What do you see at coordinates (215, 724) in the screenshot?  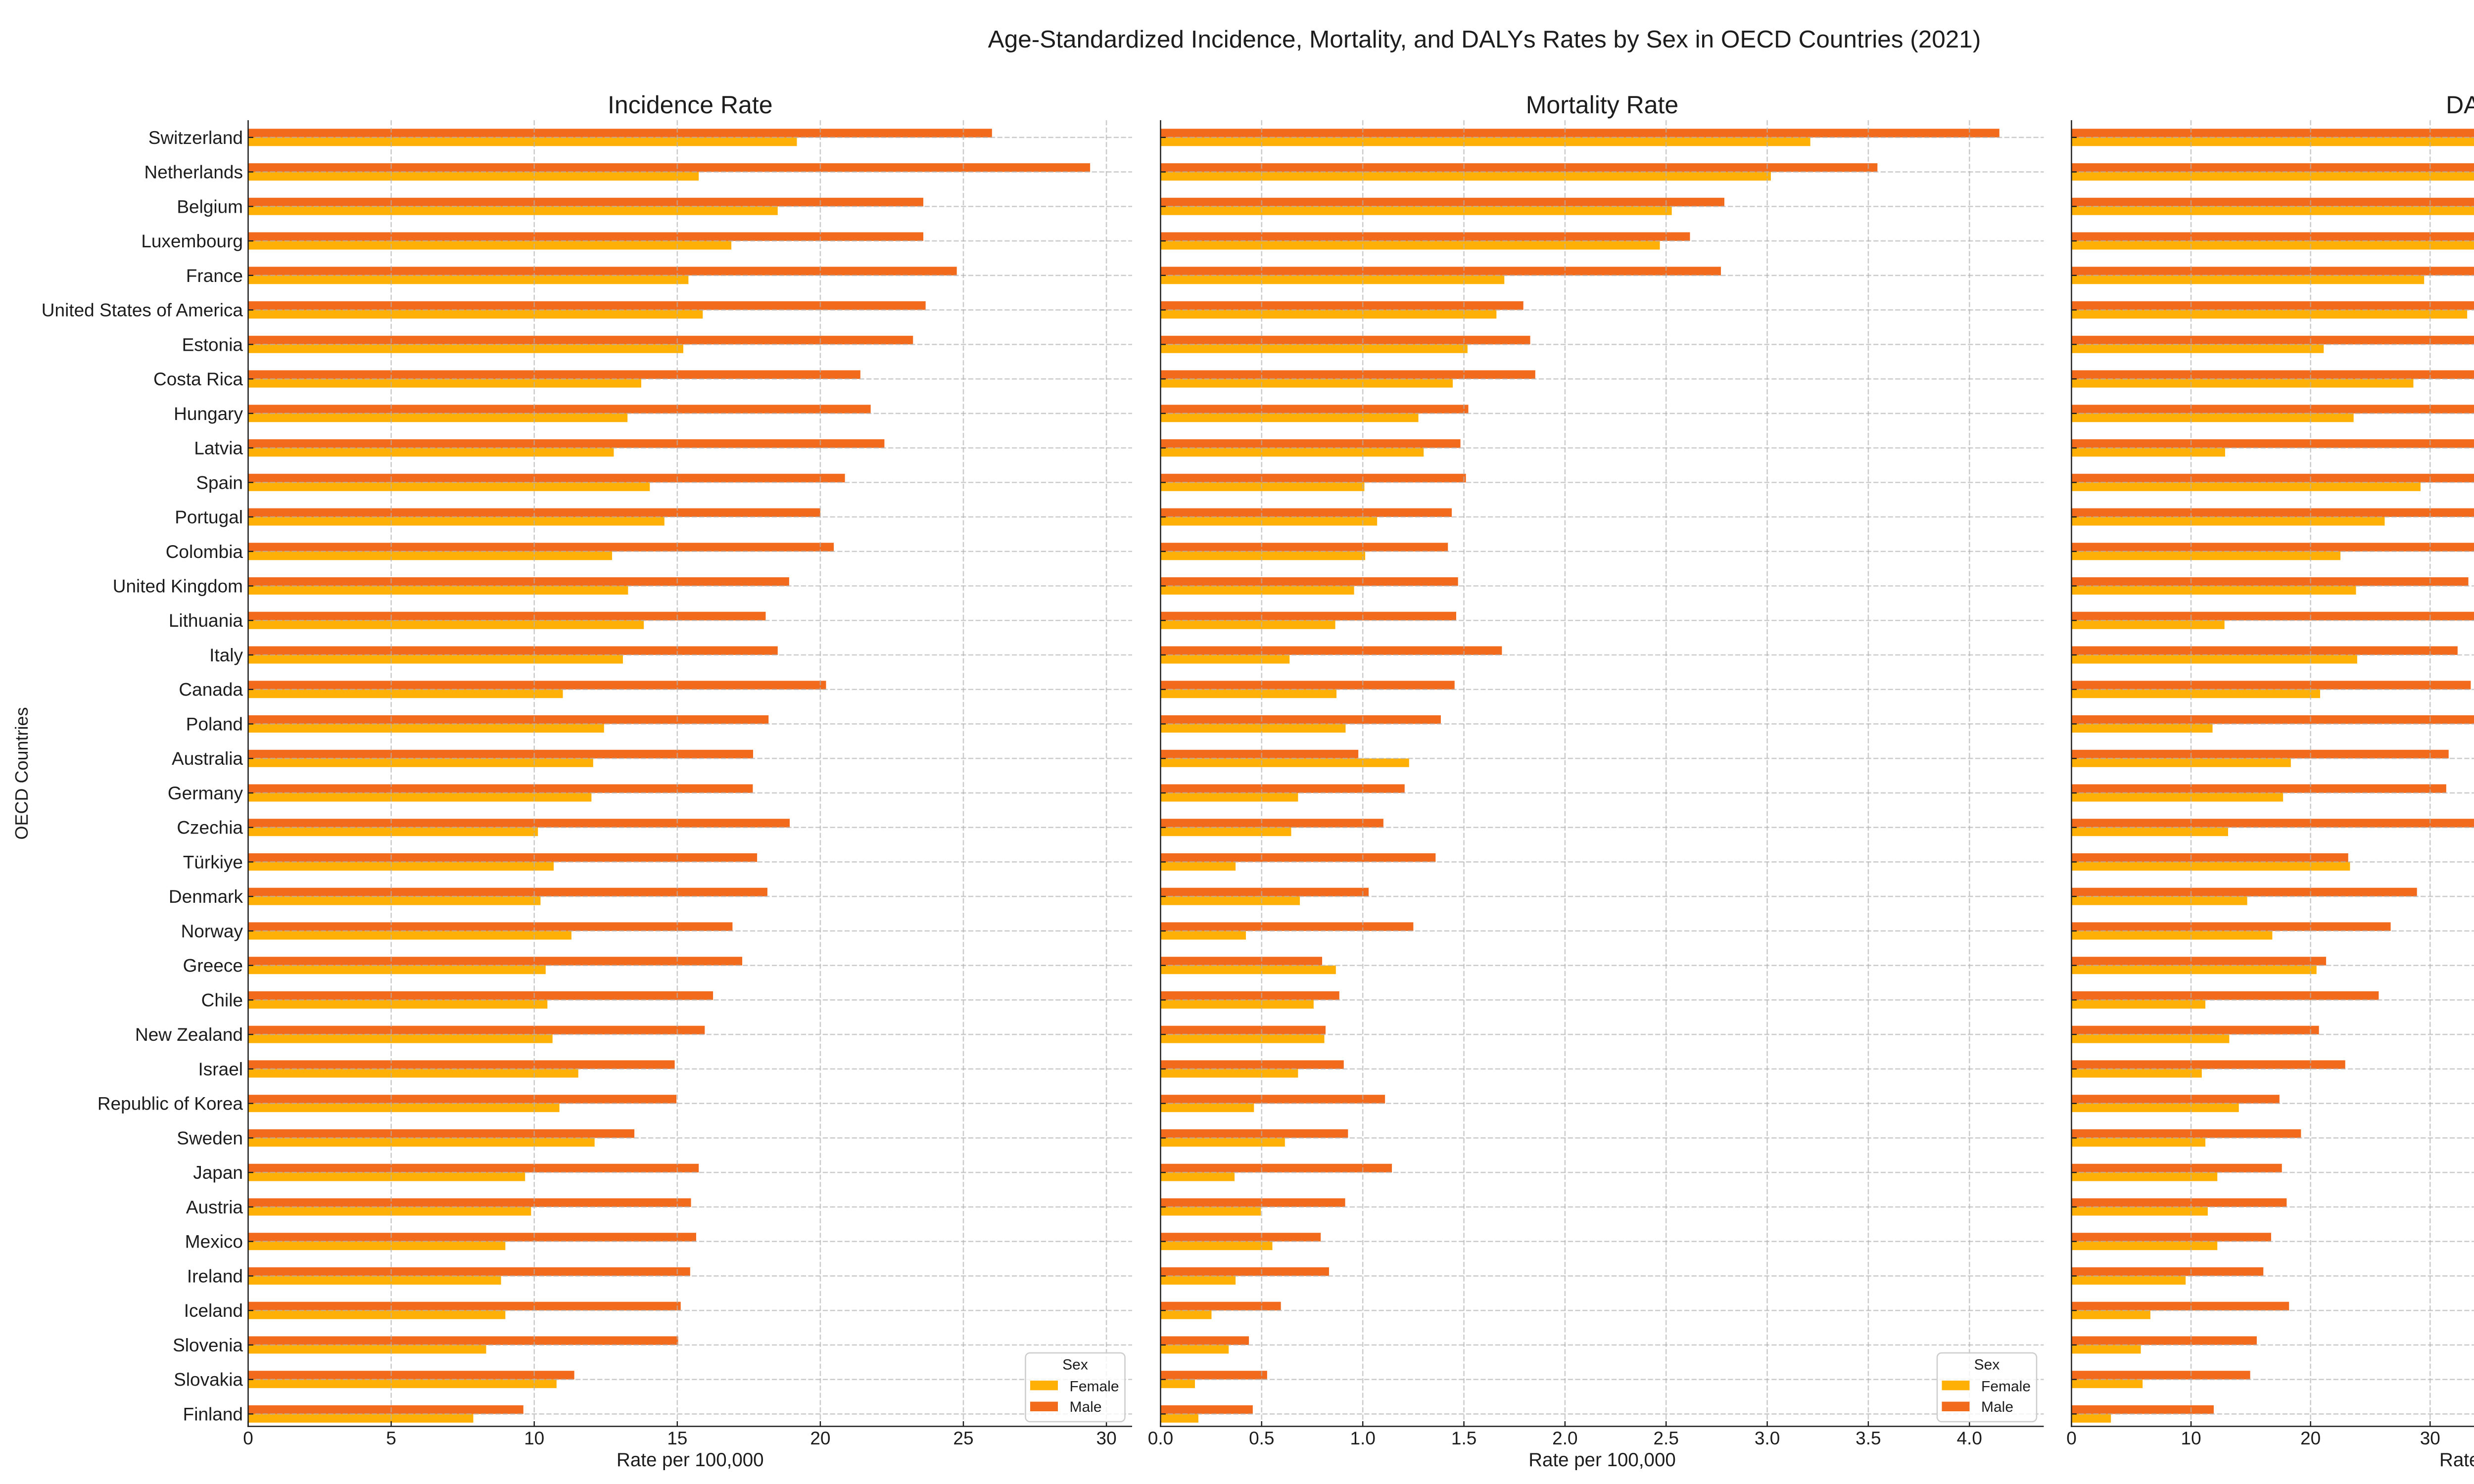 I see `svg-text: Poland` at bounding box center [215, 724].